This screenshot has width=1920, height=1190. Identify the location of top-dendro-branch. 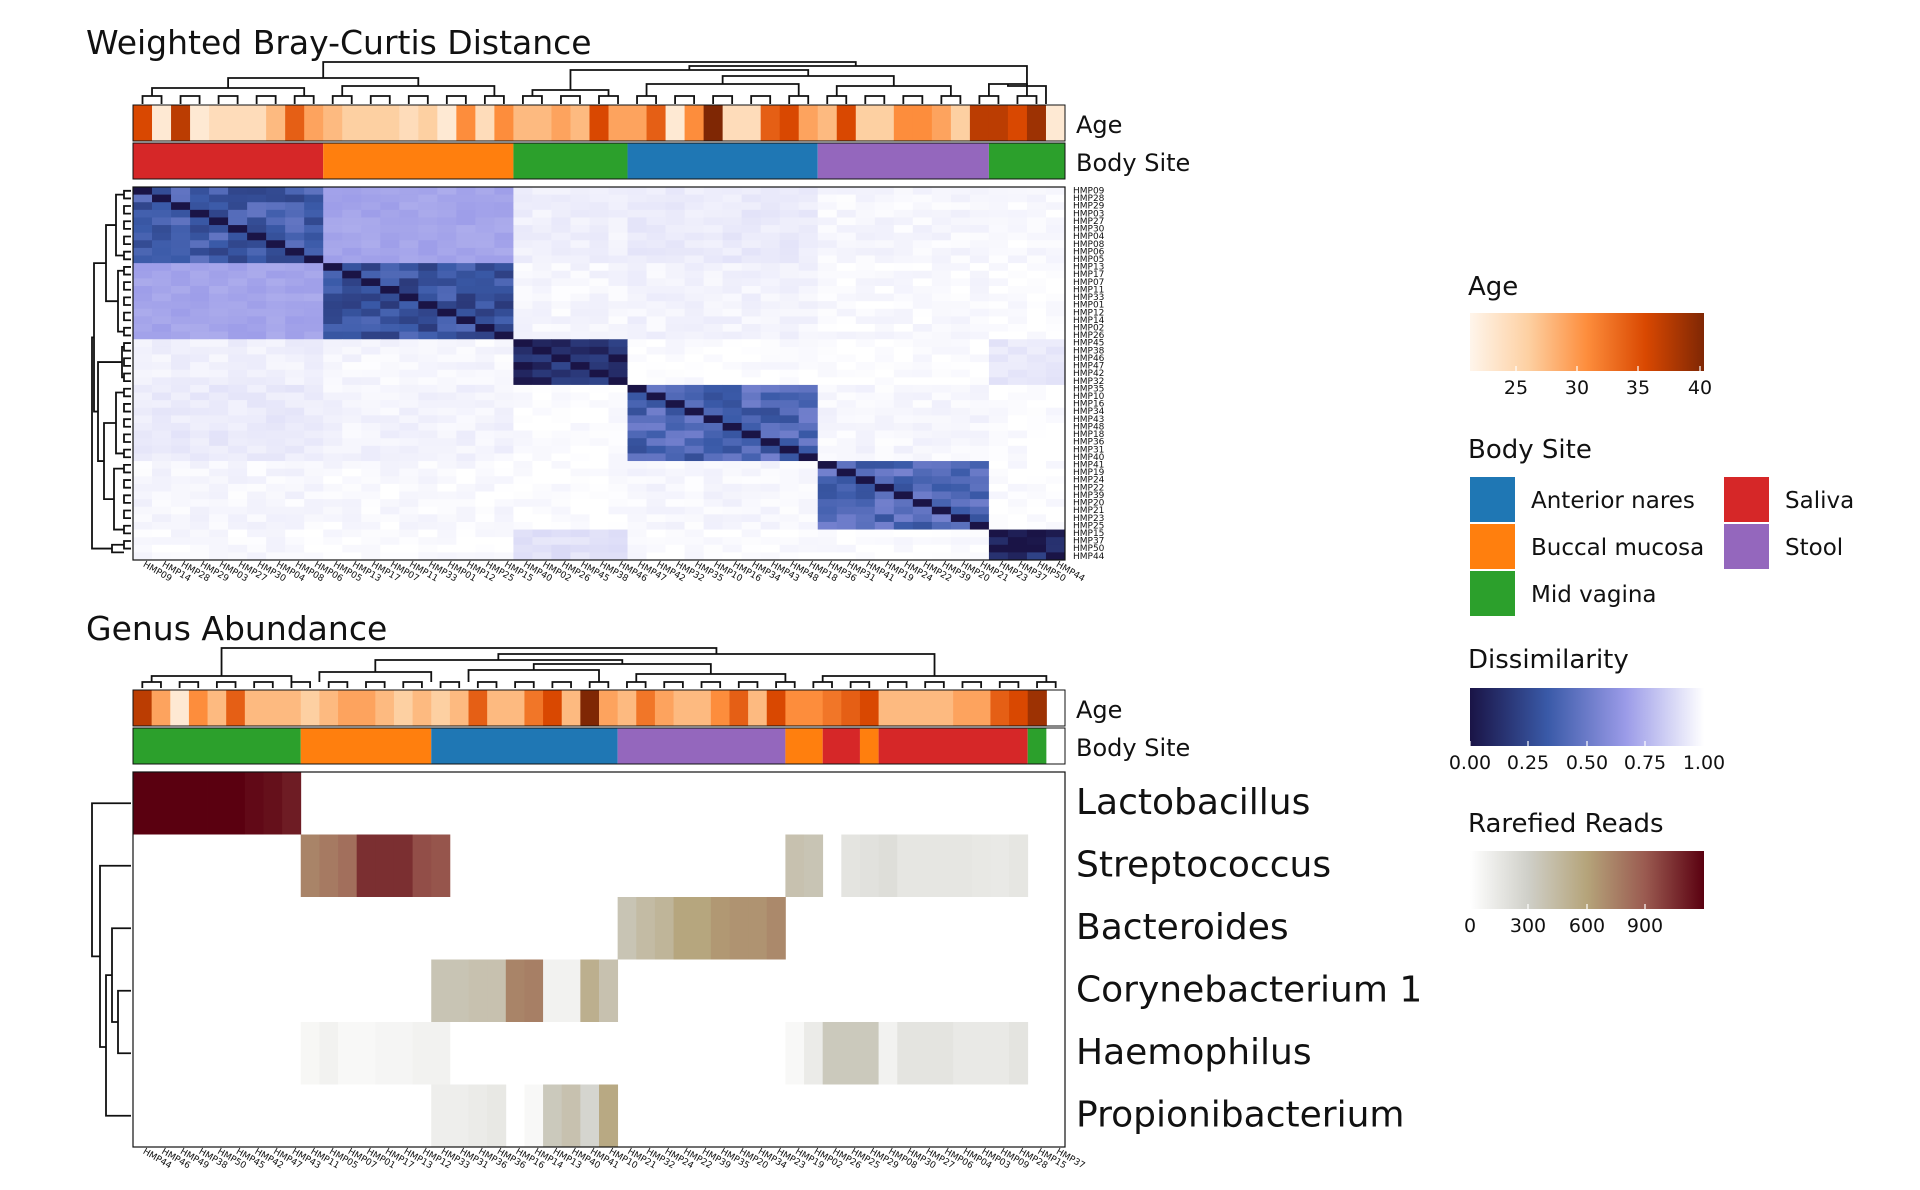
(342, 99).